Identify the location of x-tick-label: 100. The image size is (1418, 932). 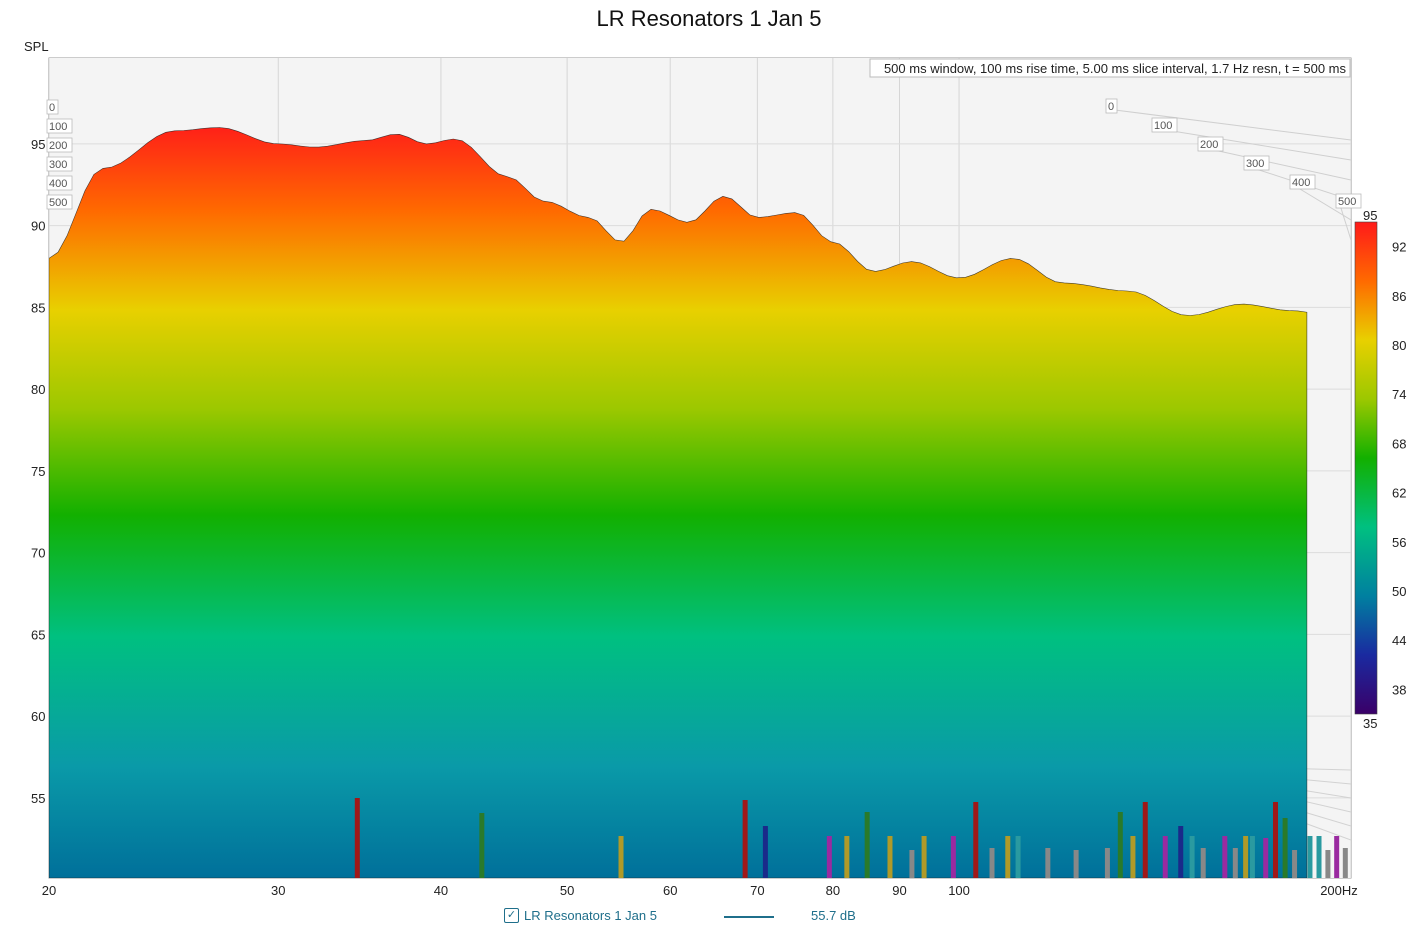
(959, 890).